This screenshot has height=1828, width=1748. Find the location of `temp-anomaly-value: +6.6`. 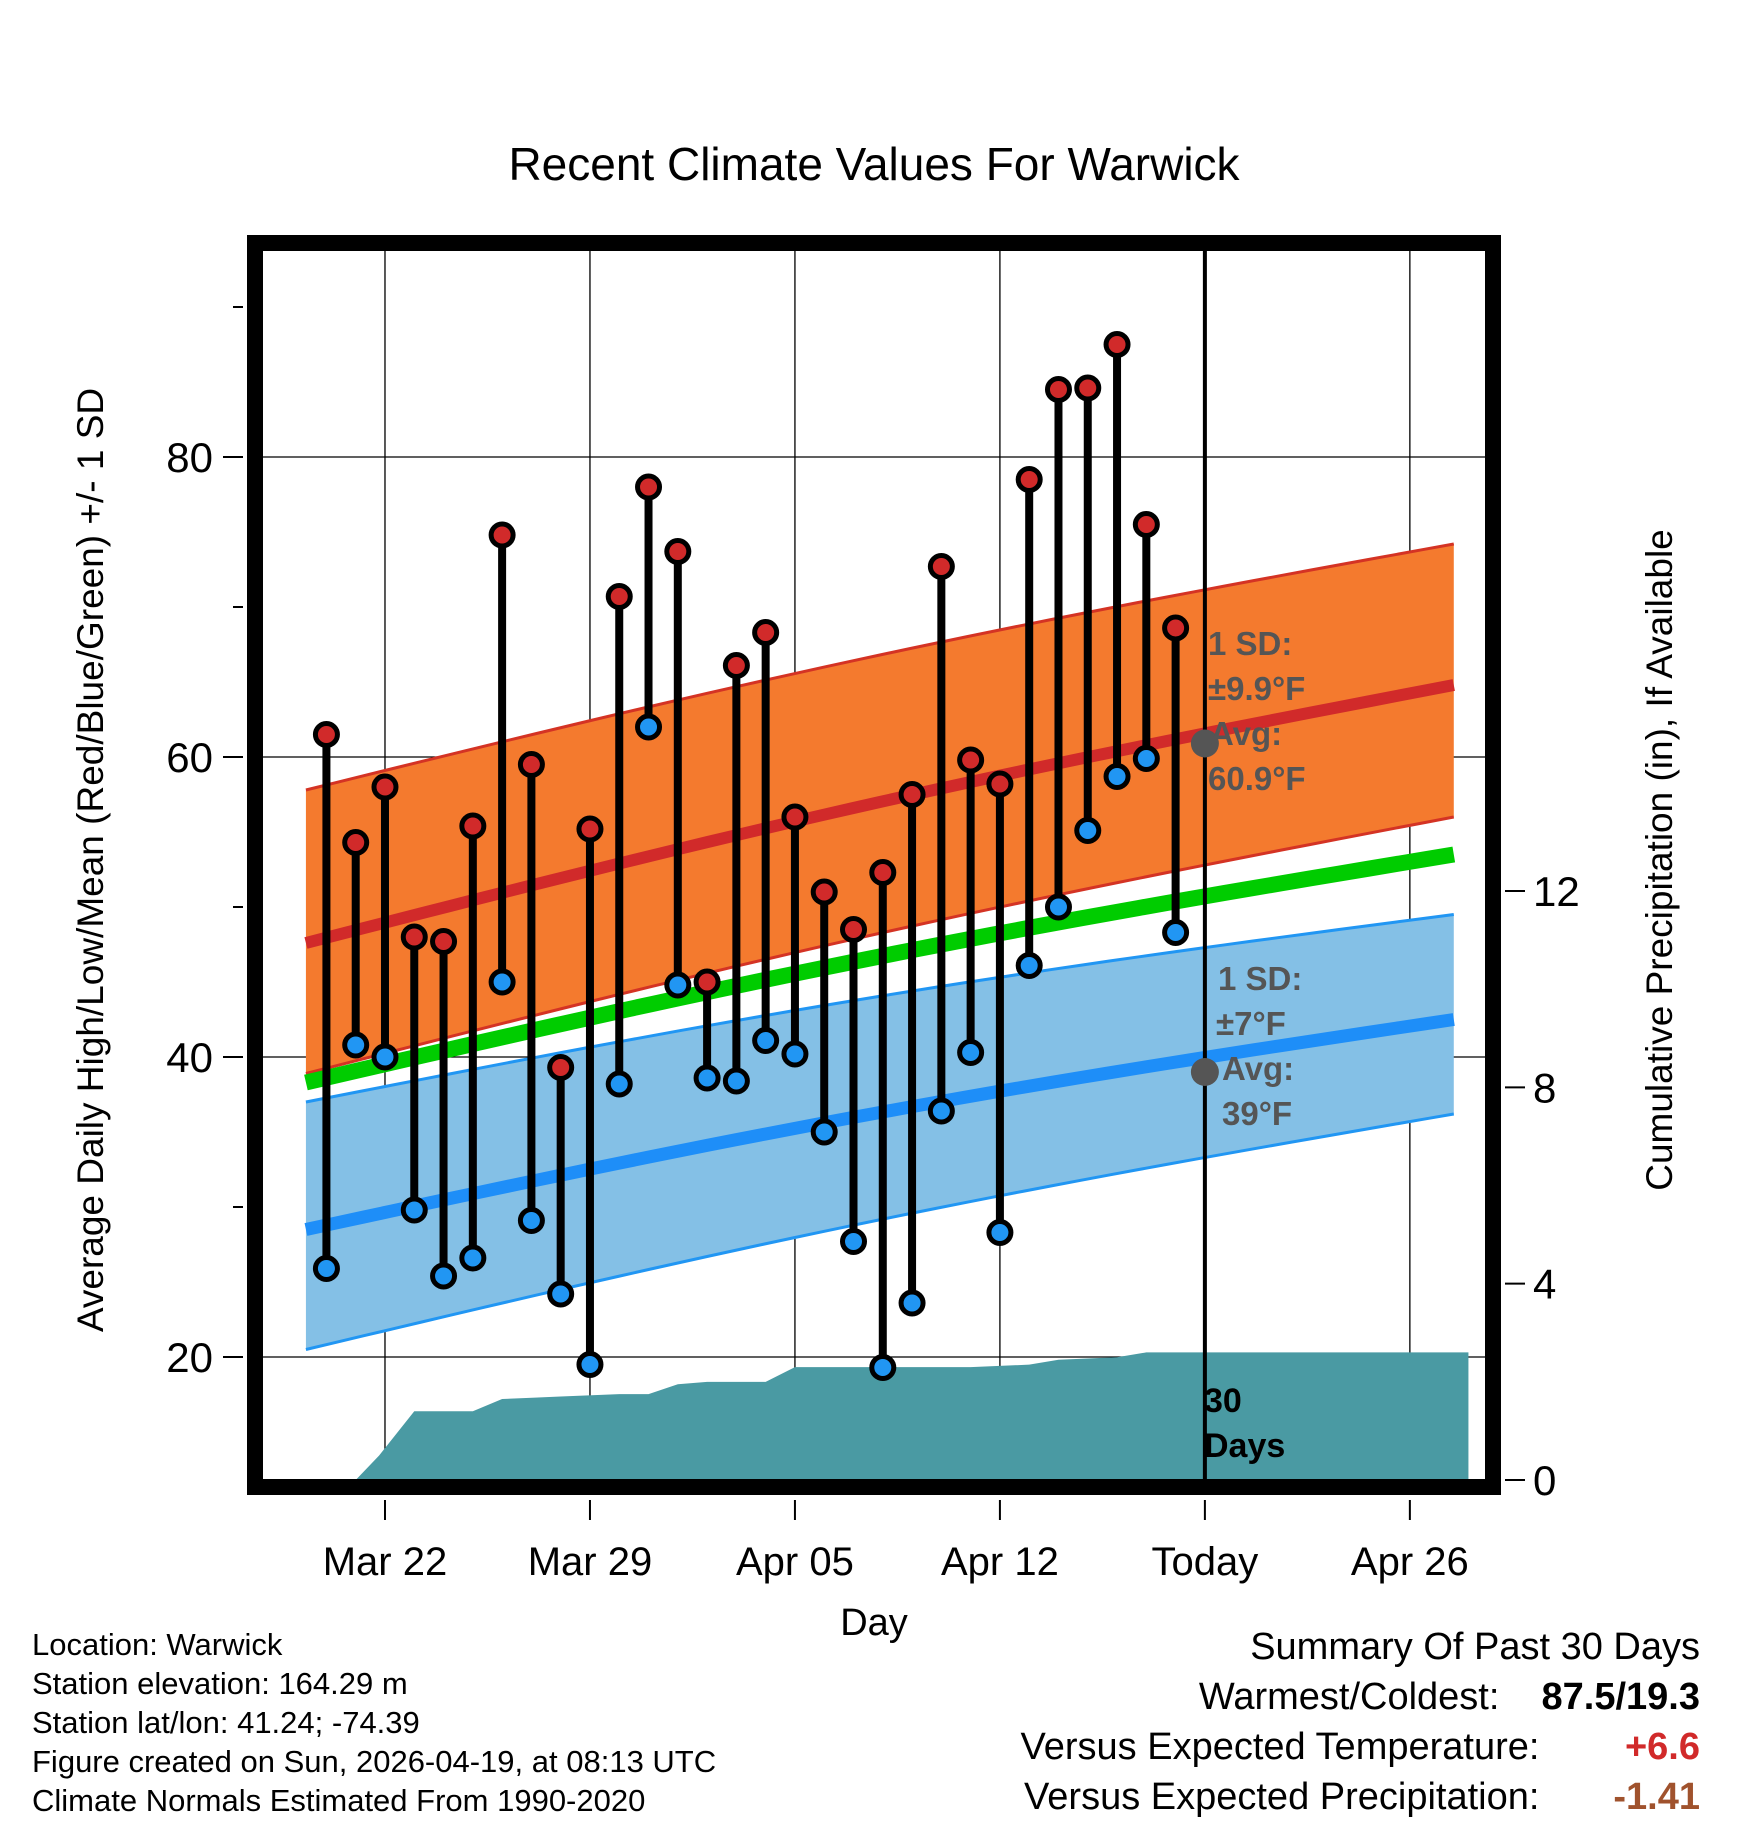

temp-anomaly-value: +6.6 is located at coordinates (1662, 1747).